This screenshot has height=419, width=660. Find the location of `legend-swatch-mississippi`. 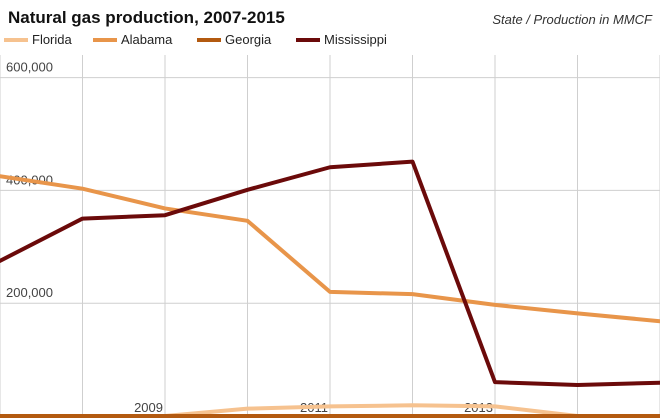

legend-swatch-mississippi is located at coordinates (308, 40).